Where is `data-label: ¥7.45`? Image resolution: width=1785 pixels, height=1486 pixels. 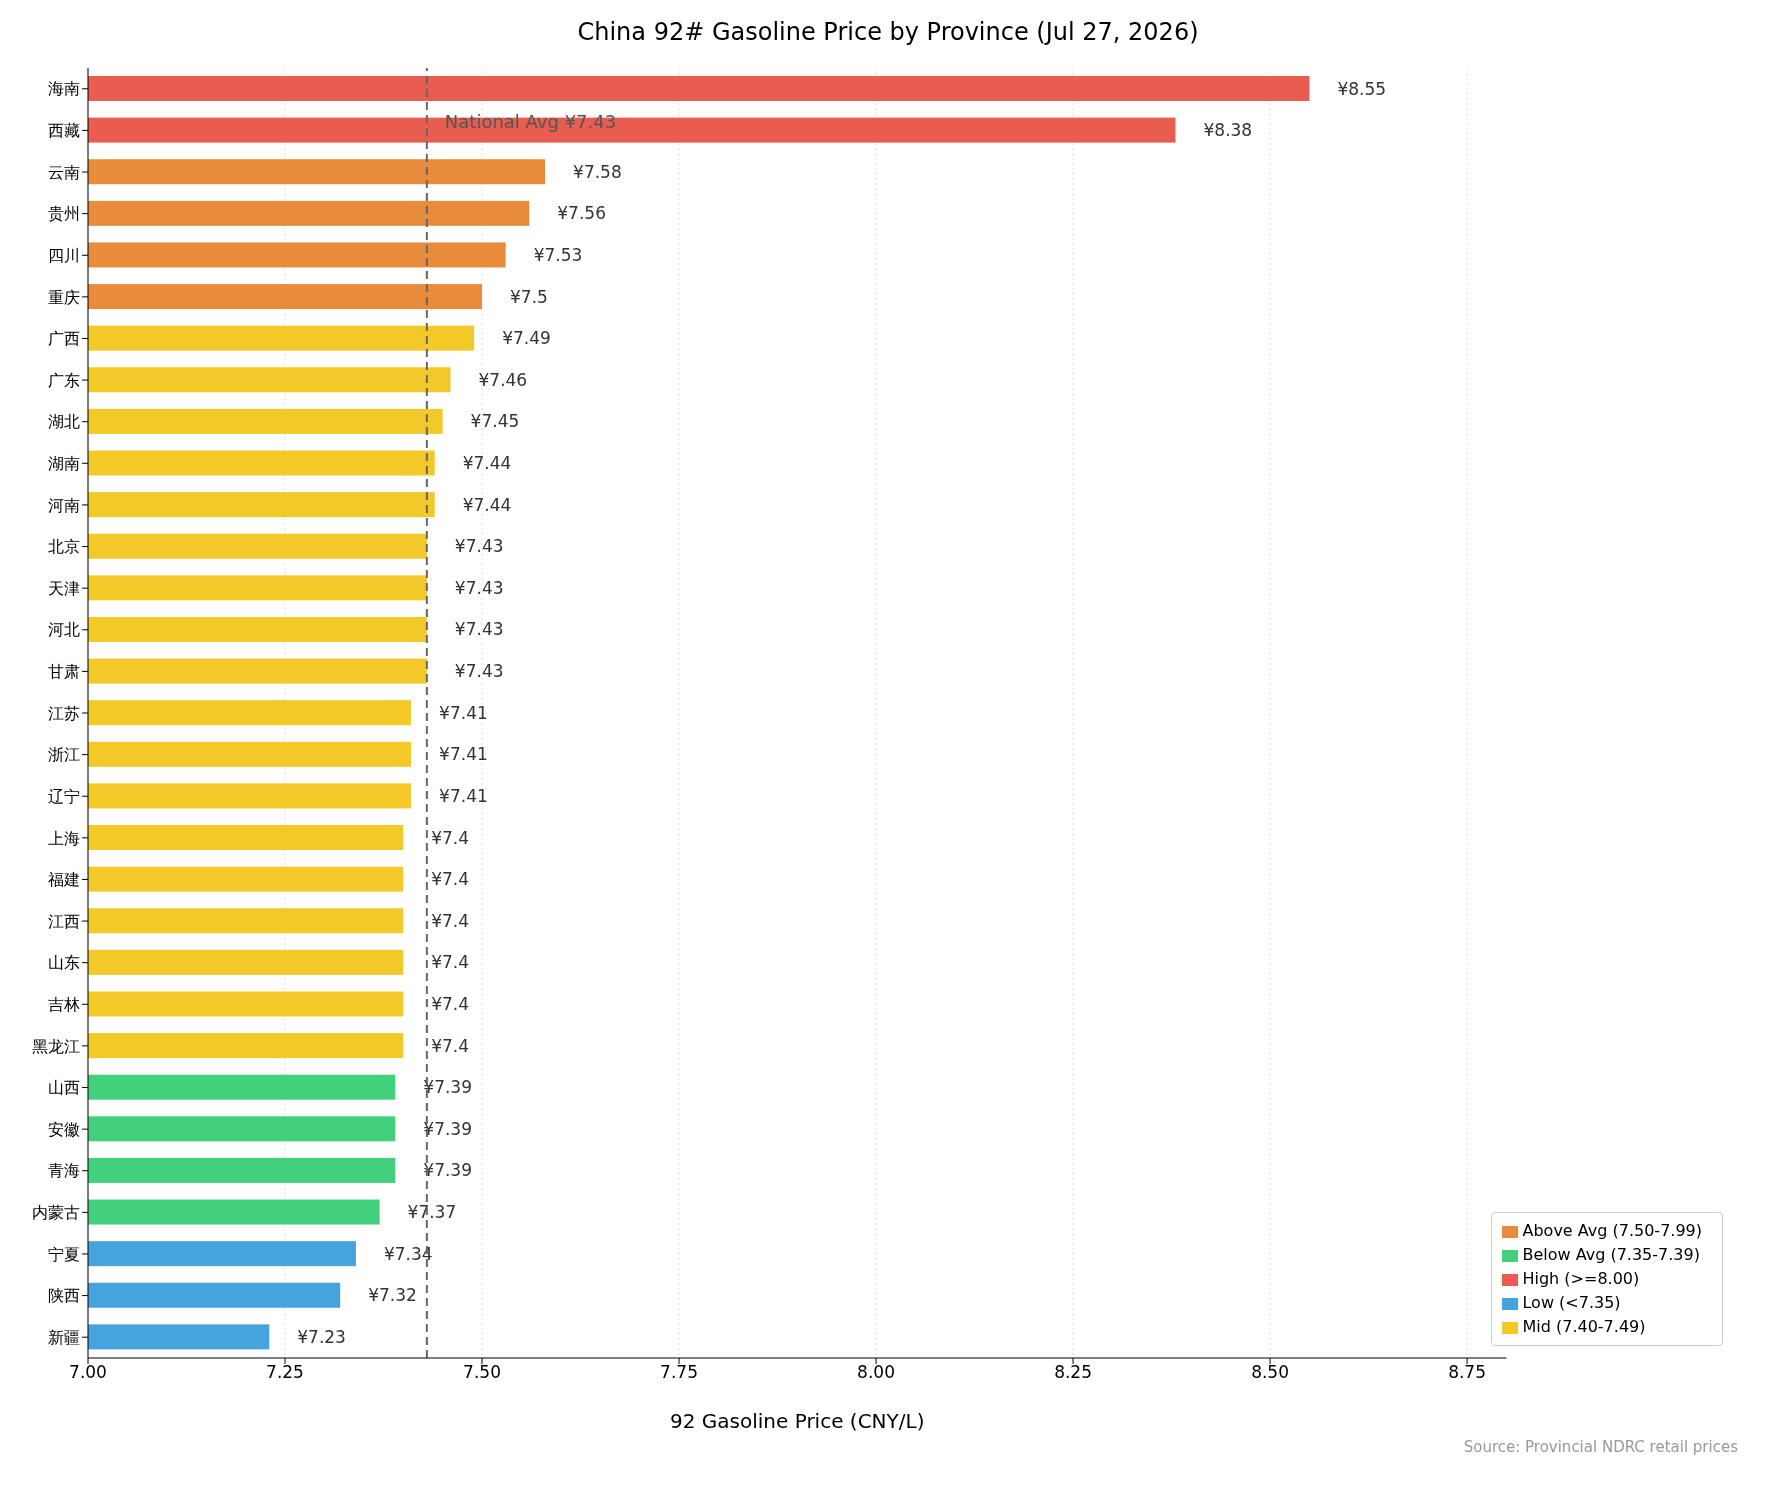 data-label: ¥7.45 is located at coordinates (495, 421).